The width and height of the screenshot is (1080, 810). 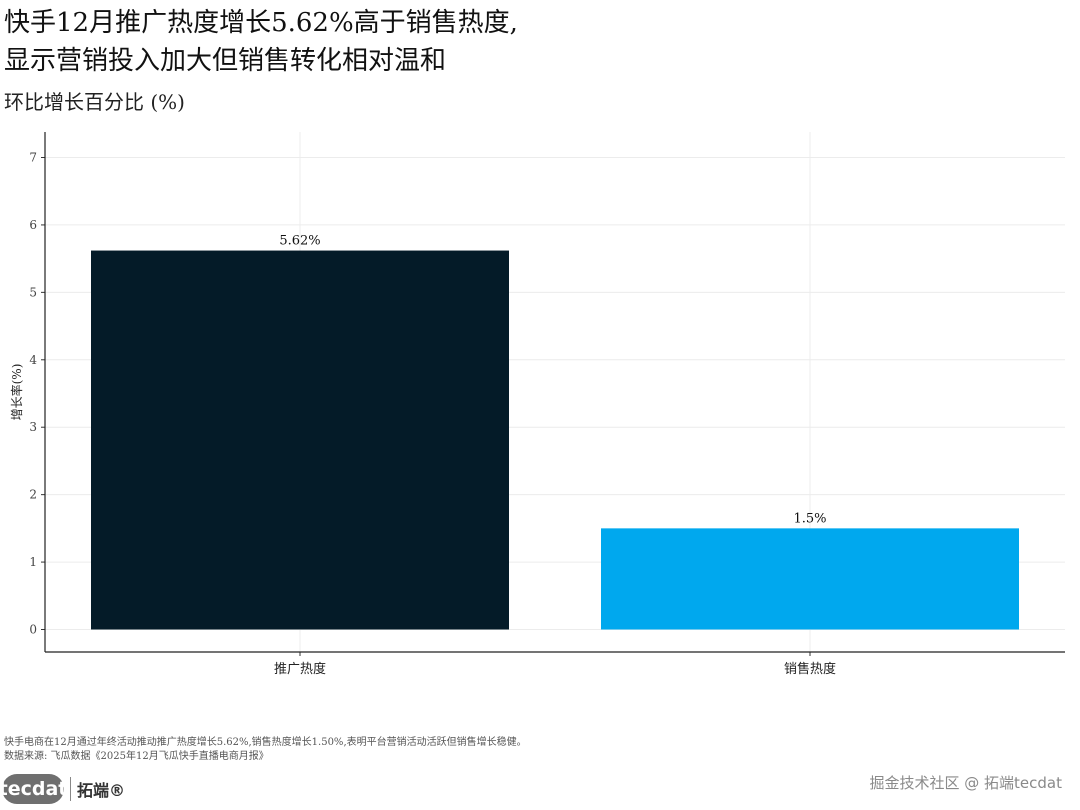 What do you see at coordinates (810, 669) in the screenshot?
I see `x-tick-label: 销售热度` at bounding box center [810, 669].